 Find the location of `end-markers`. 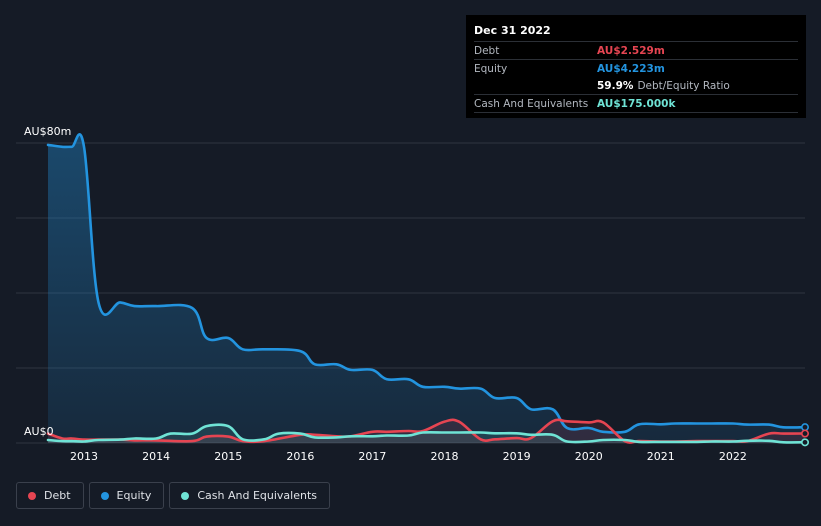

end-markers is located at coordinates (804, 435).